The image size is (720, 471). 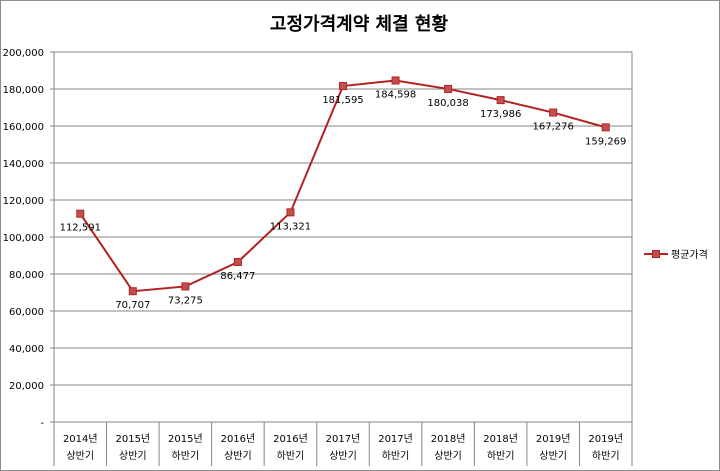 What do you see at coordinates (80, 228) in the screenshot?
I see `data-label: 112,591` at bounding box center [80, 228].